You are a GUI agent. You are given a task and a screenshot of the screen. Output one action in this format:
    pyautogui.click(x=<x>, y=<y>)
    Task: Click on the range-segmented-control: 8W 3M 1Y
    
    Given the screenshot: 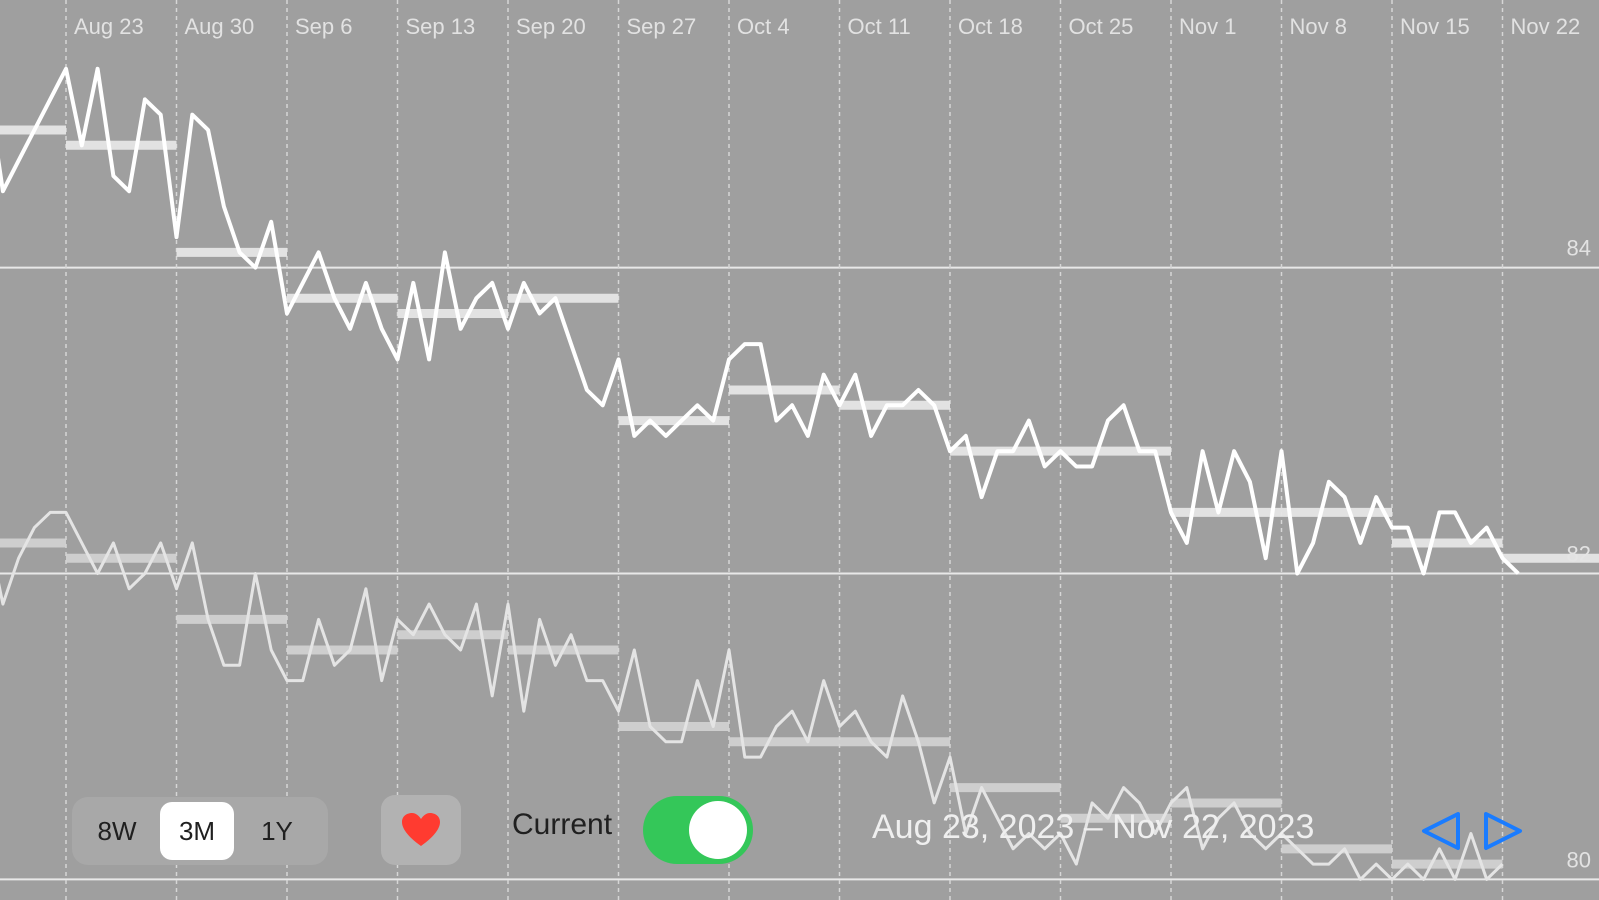 What is the action you would take?
    pyautogui.click(x=200, y=831)
    